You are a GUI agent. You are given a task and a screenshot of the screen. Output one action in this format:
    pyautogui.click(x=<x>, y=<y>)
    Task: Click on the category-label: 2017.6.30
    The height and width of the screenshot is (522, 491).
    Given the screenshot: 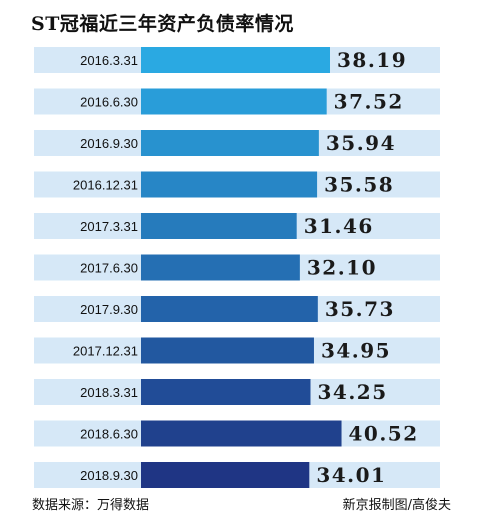 What is the action you would take?
    pyautogui.click(x=109, y=268)
    